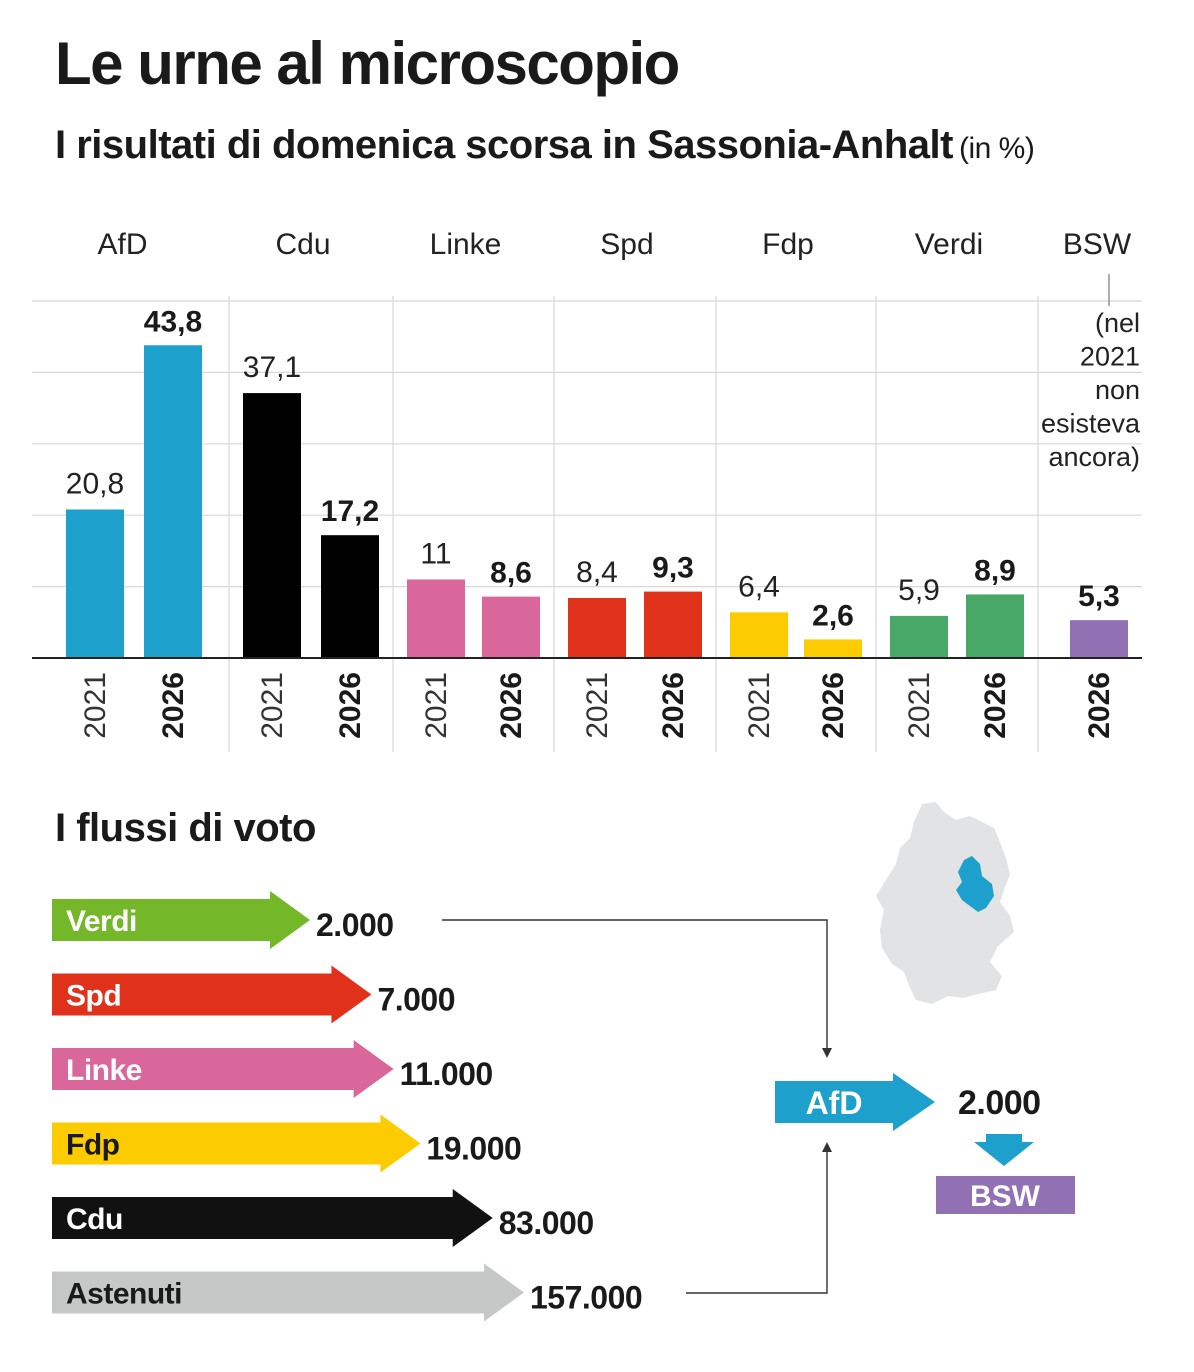 Image resolution: width=1194 pixels, height=1372 pixels. Describe the element at coordinates (511, 573) in the screenshot. I see `value-label-linke-2026: 8,6` at that location.